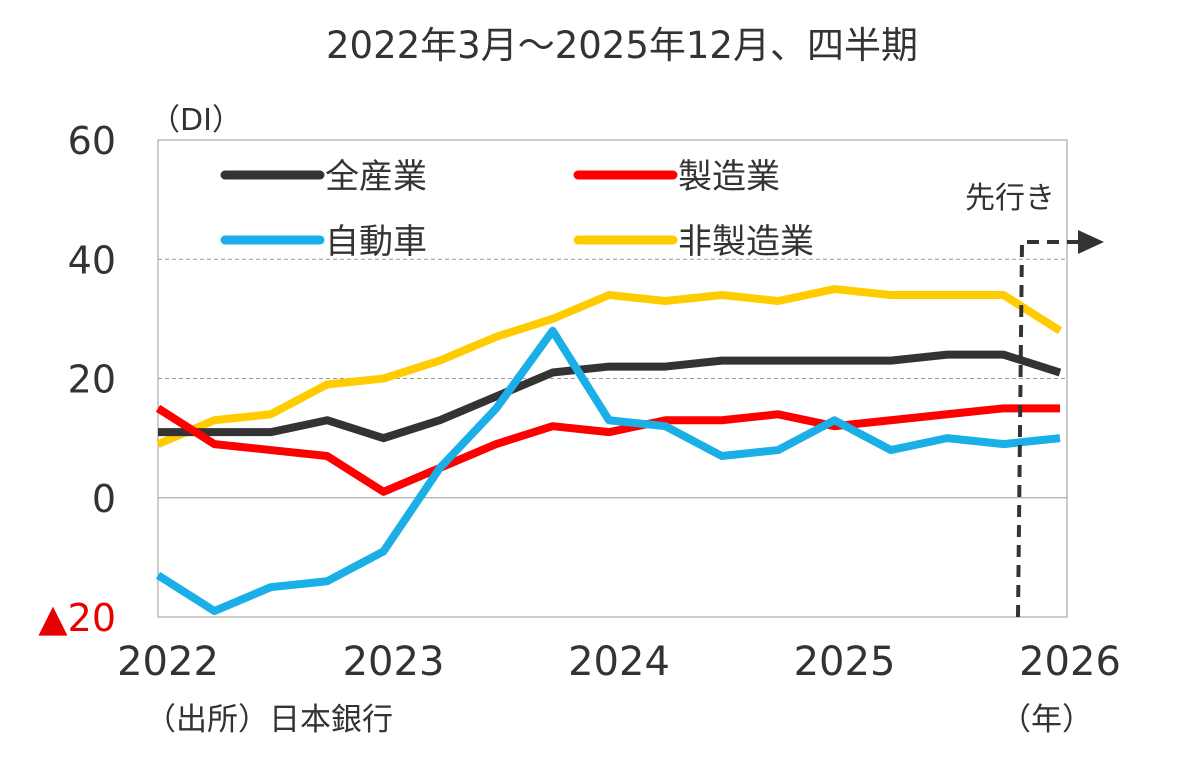 This screenshot has width=1177, height=764. What do you see at coordinates (729, 177) in the screenshot?
I see `legend-label: 製造業` at bounding box center [729, 177].